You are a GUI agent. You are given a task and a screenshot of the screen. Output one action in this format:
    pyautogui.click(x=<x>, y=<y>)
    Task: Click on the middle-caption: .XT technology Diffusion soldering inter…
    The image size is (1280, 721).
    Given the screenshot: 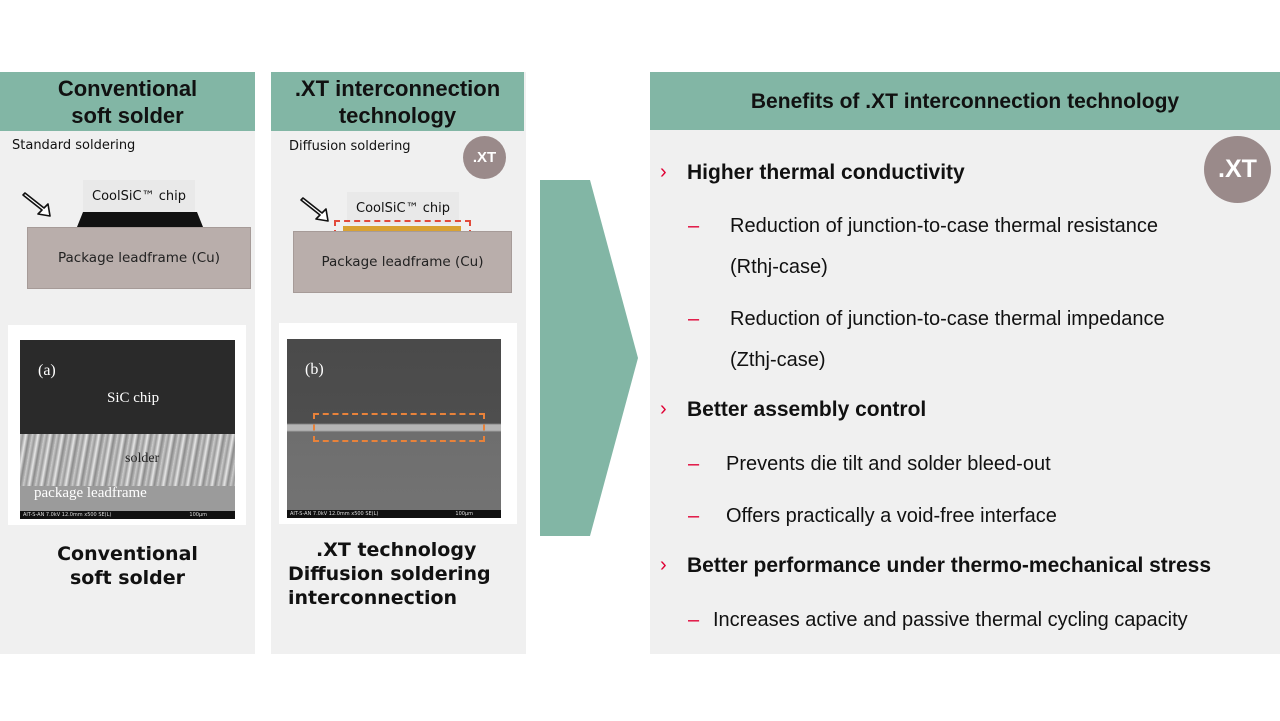 What is the action you would take?
    pyautogui.click(x=405, y=574)
    